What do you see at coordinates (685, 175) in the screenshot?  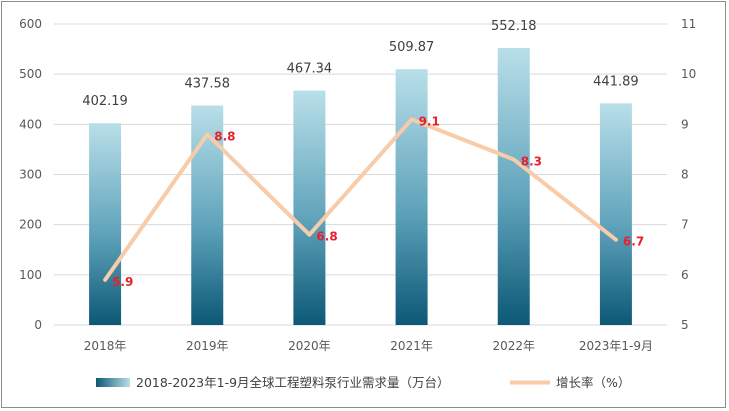 I see `right-tick-label: 8` at bounding box center [685, 175].